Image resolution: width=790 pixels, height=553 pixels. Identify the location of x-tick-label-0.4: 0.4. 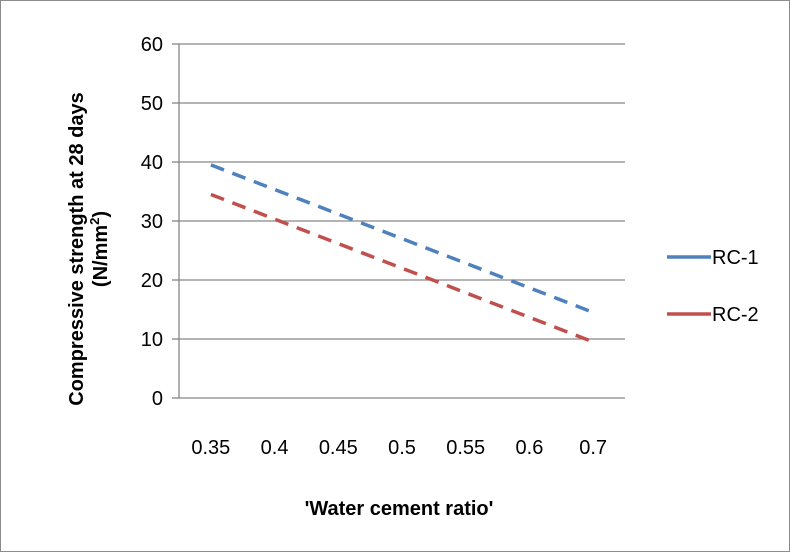
(275, 448).